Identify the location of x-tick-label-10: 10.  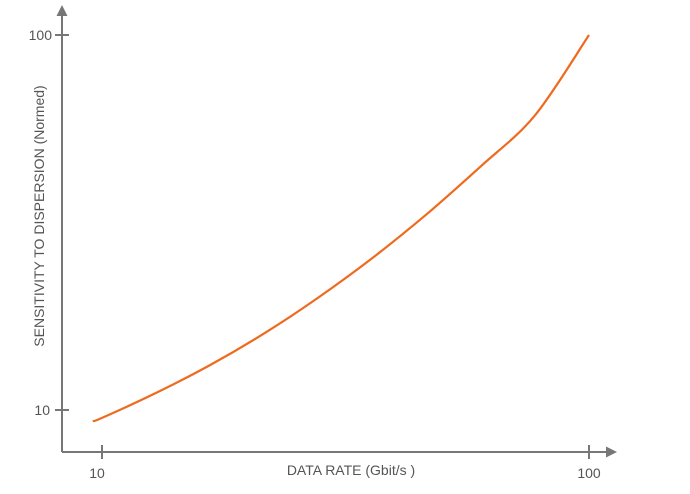
(97, 473).